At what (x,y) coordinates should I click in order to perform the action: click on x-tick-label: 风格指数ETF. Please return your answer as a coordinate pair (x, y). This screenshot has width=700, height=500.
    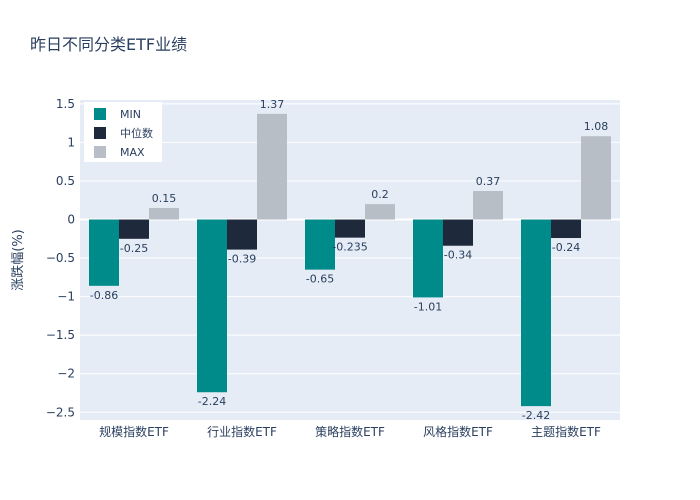
    Looking at the image, I should click on (458, 431).